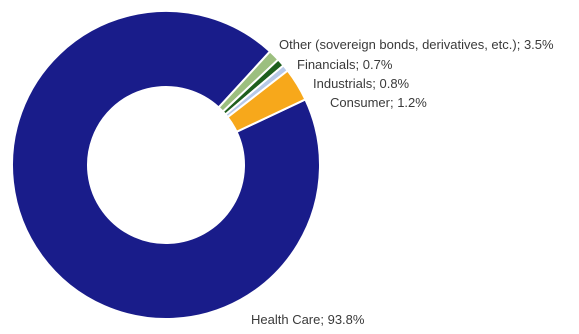 Image resolution: width=579 pixels, height=334 pixels. I want to click on slice-label-health-care: Health Care; 93.8%, so click(308, 319).